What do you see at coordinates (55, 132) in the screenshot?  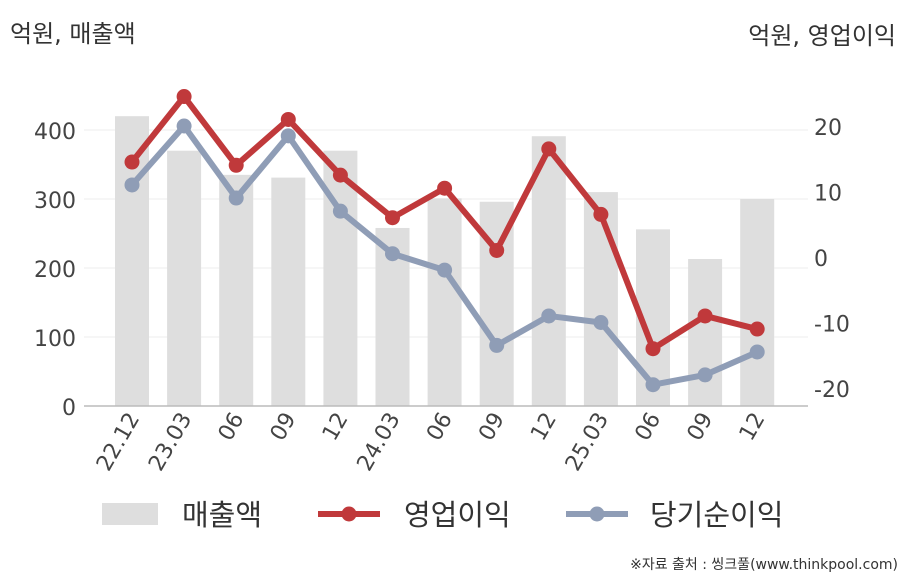 I see `left-tick-label: 400` at bounding box center [55, 132].